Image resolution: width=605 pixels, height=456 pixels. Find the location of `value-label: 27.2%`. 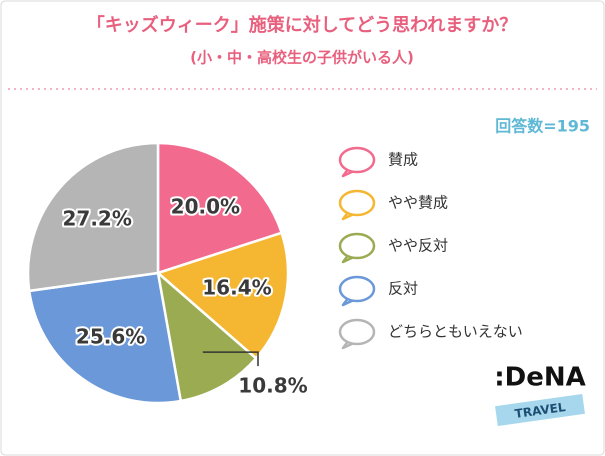

value-label: 27.2% is located at coordinates (97, 219).